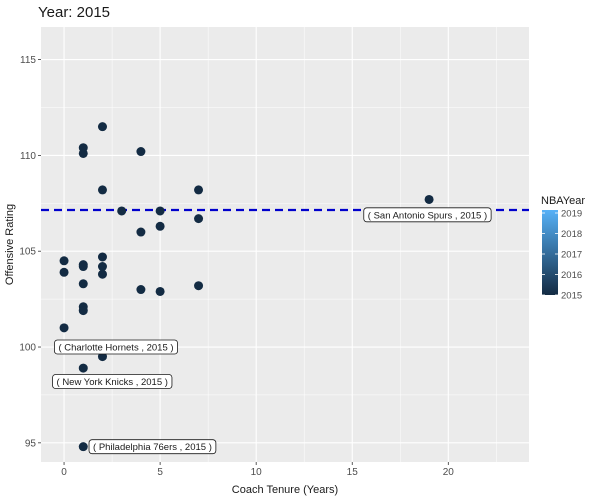  I want to click on y-tick-label: 105, so click(27, 252).